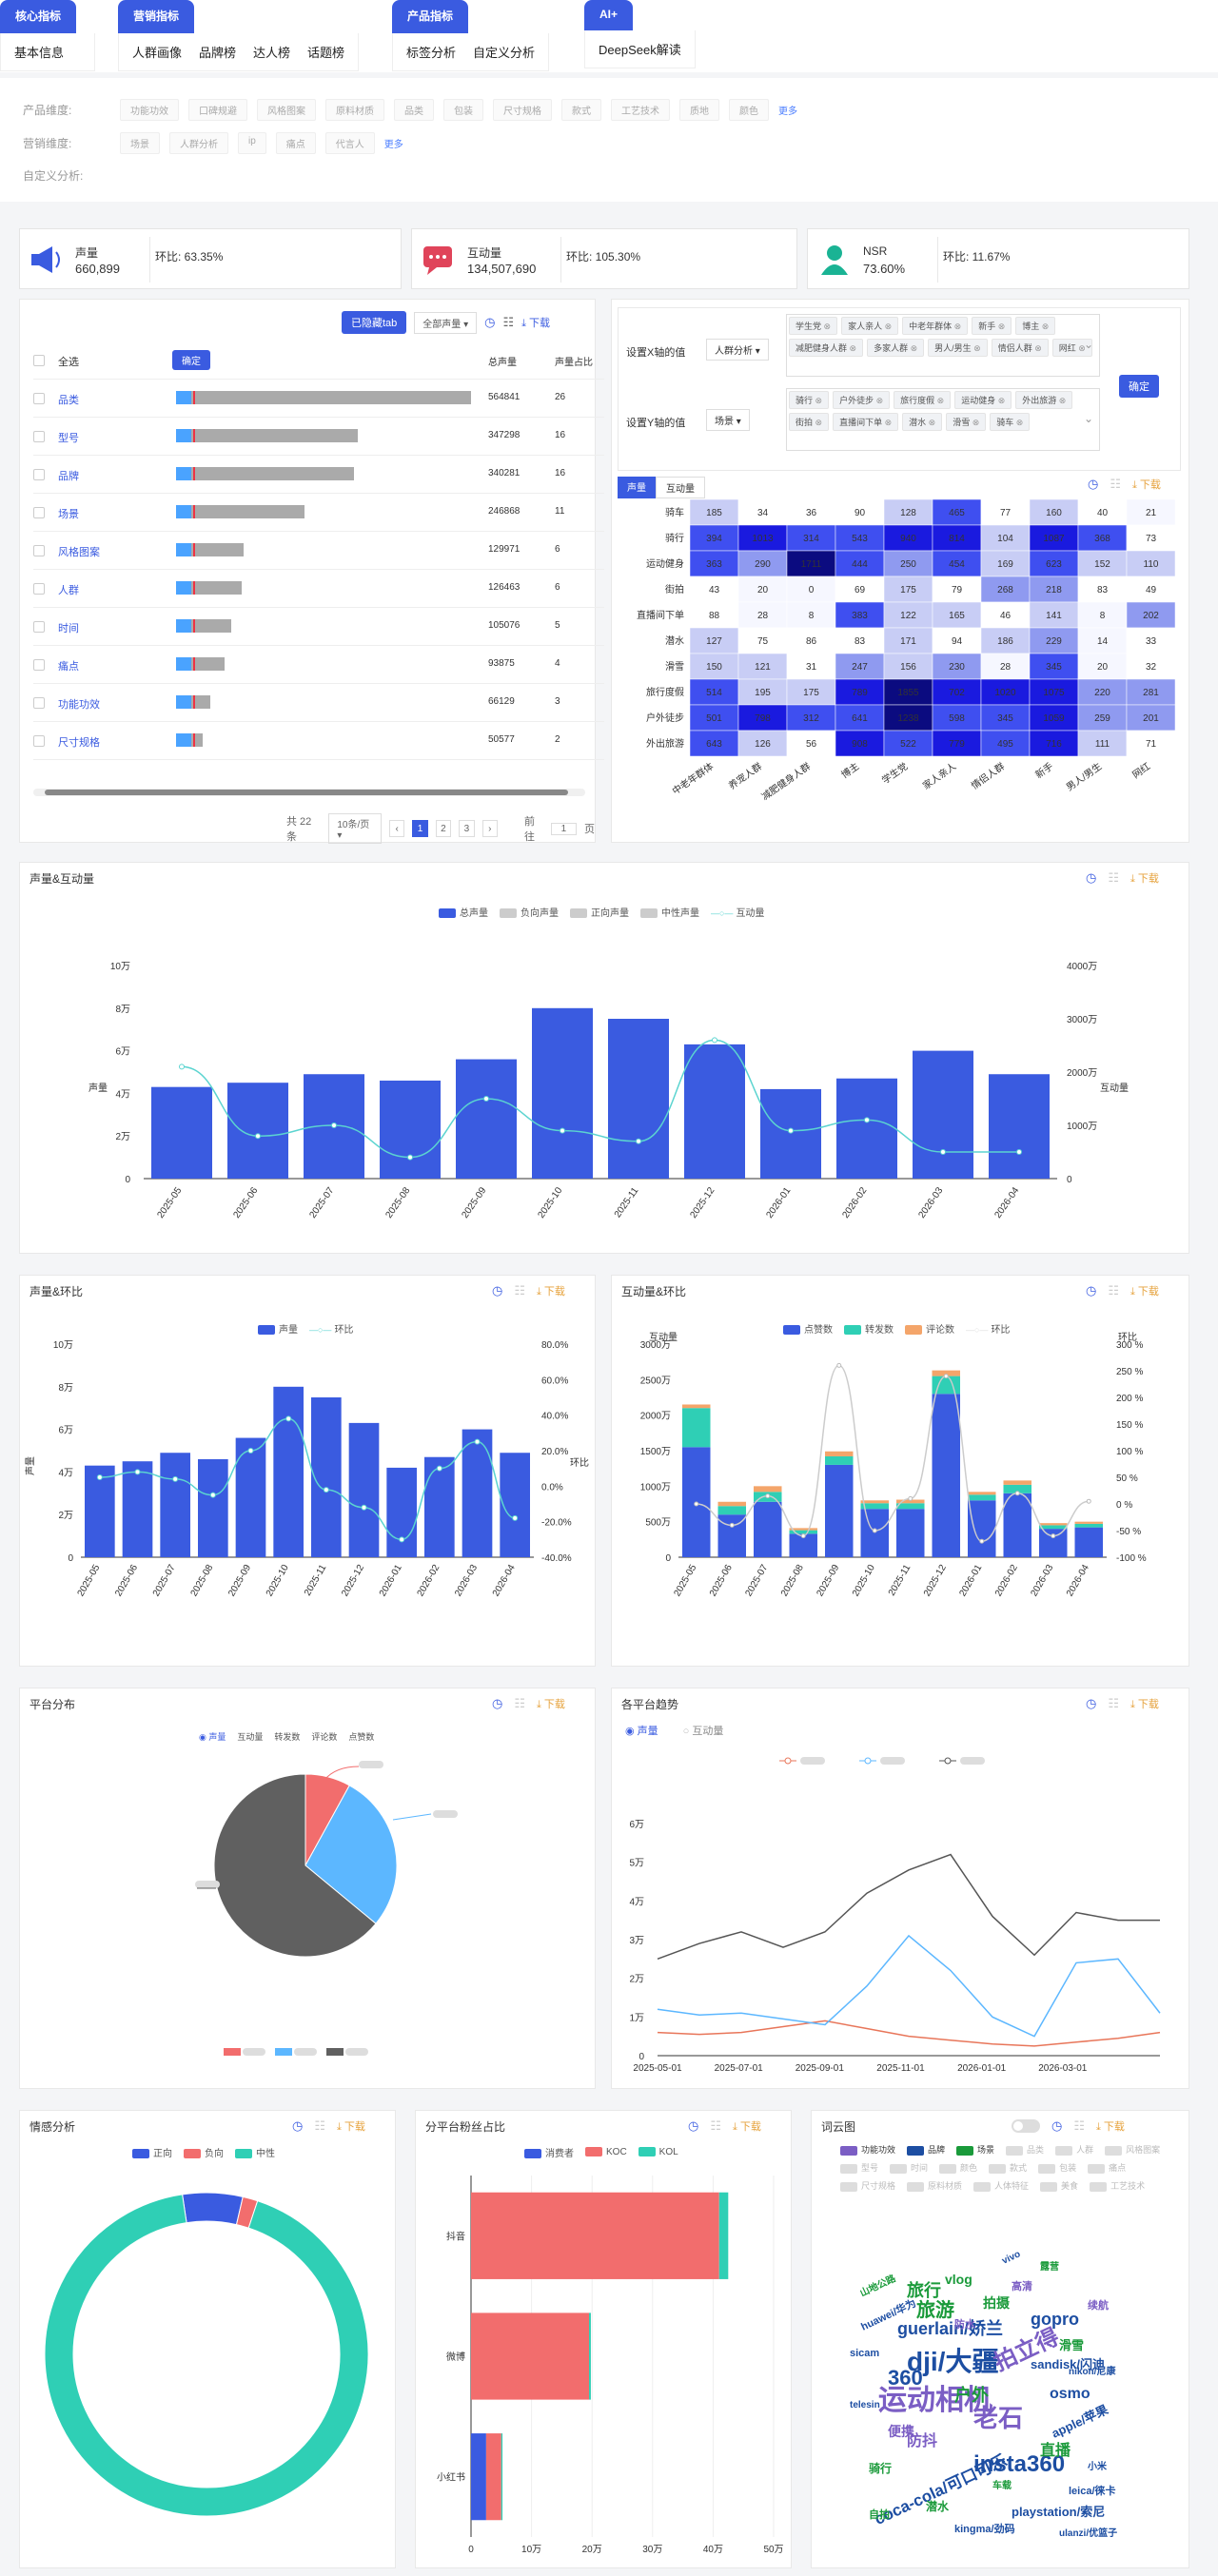 The image size is (1218, 2576). Describe the element at coordinates (331, 1329) in the screenshot. I see `legend-item: —○— 环比` at that location.